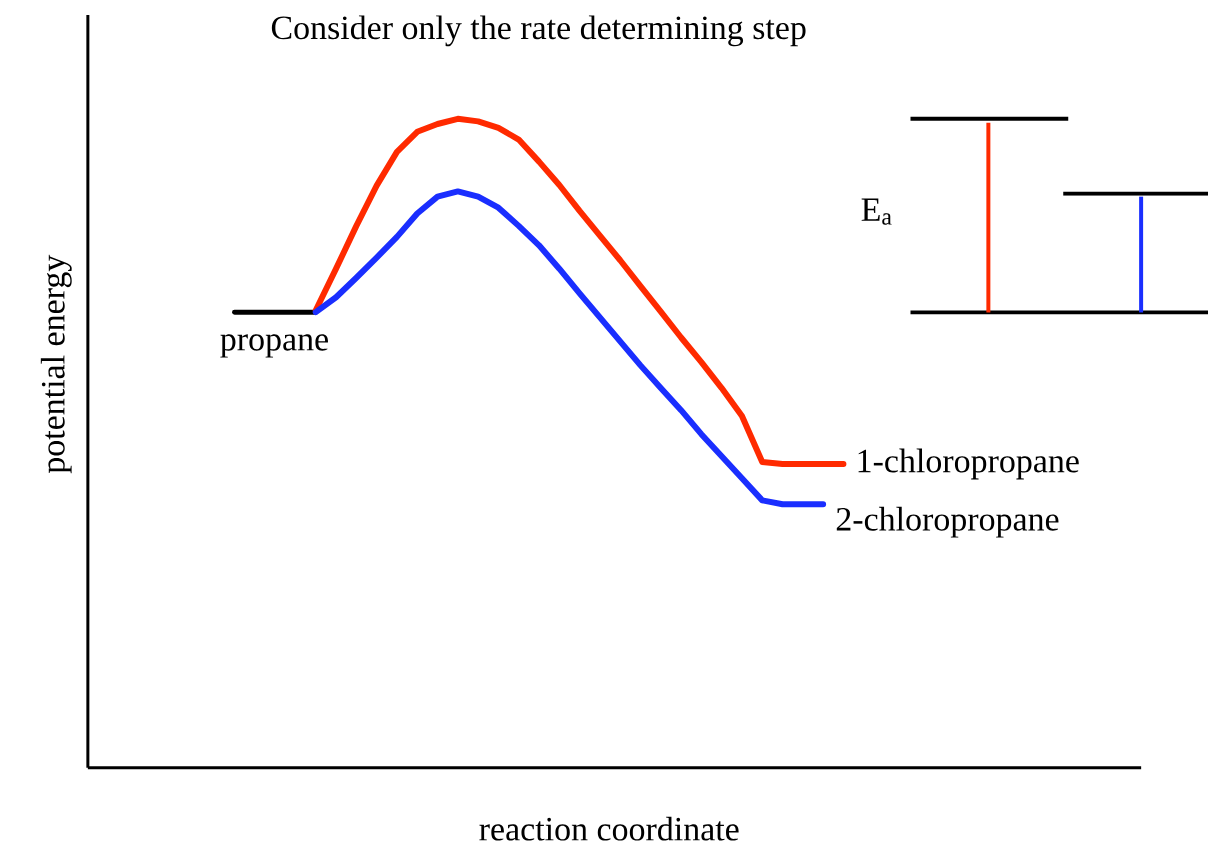 Image resolution: width=1210 pixels, height=852 pixels. I want to click on series-label: 2-chloropropane, so click(947, 522).